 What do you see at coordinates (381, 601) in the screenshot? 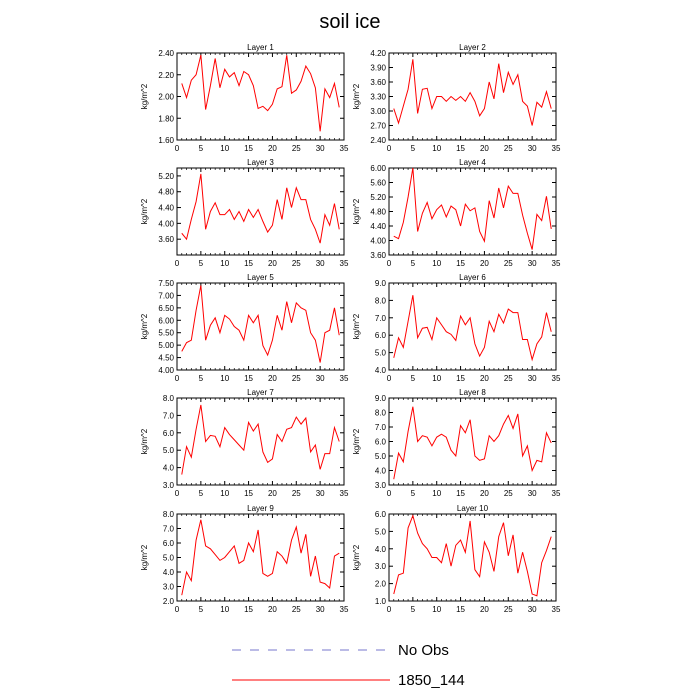
I see `y-tick-label: 1.0` at bounding box center [381, 601].